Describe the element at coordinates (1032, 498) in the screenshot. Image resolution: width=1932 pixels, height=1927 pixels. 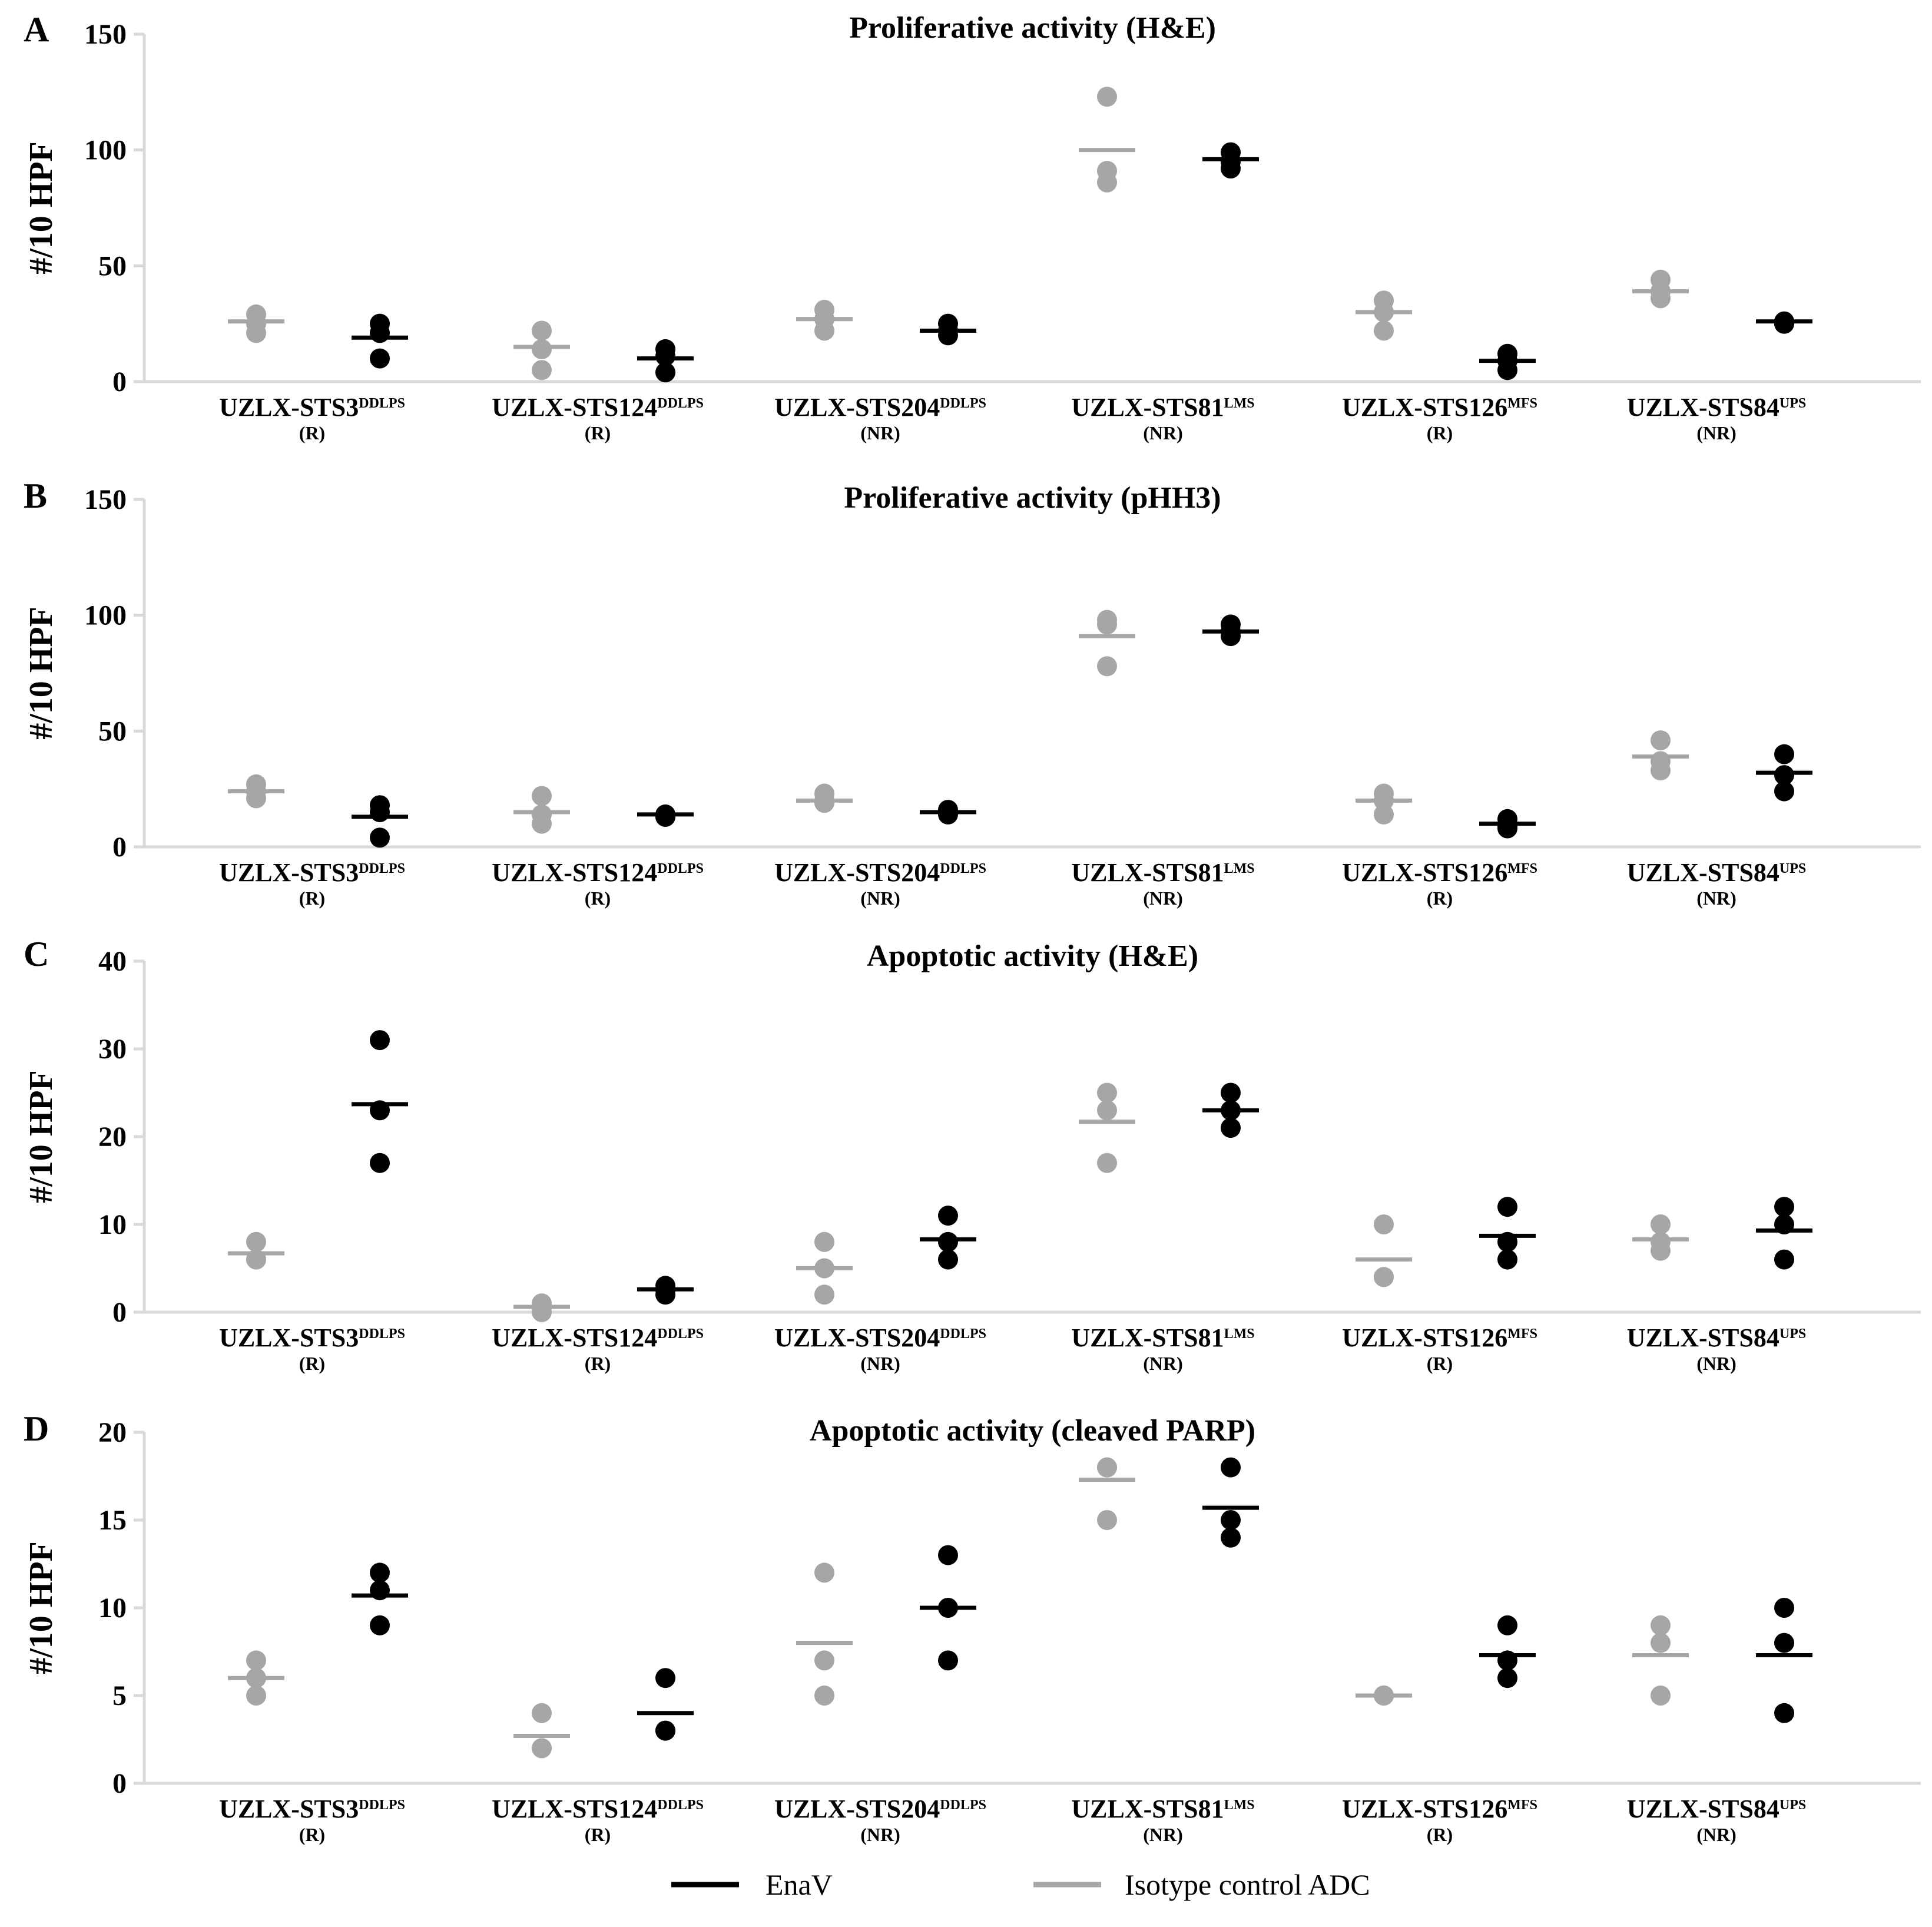
I see `panel-title: Proliferative activity (pHH3)` at that location.